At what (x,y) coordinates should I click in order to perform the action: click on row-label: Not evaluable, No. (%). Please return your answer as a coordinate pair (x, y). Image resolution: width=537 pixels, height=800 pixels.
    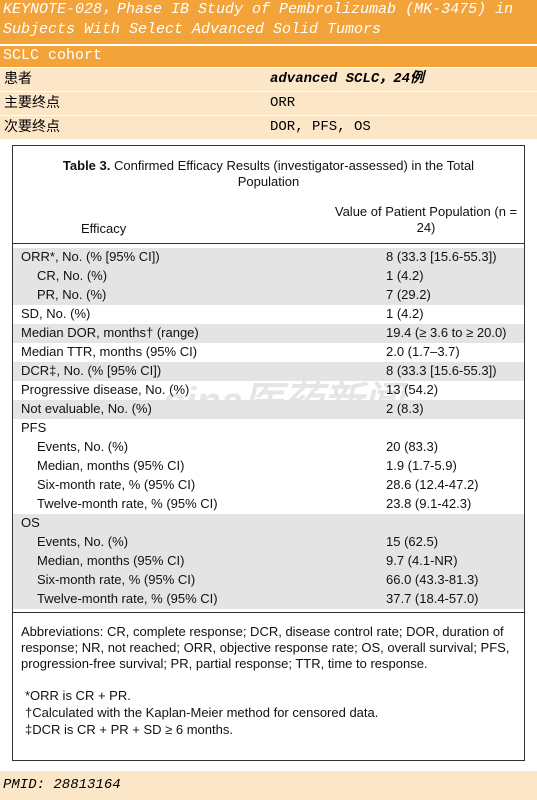
    Looking at the image, I should click on (86, 408).